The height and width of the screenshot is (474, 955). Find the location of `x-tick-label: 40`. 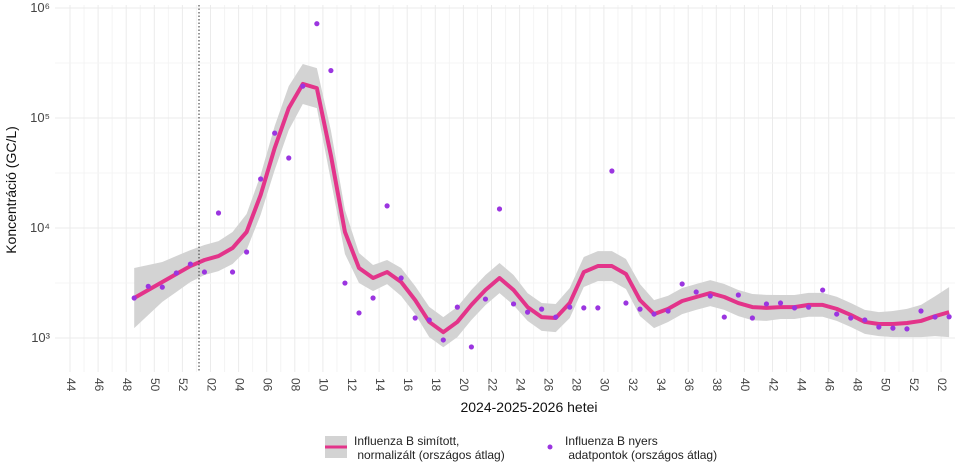

x-tick-label: 40 is located at coordinates (745, 385).